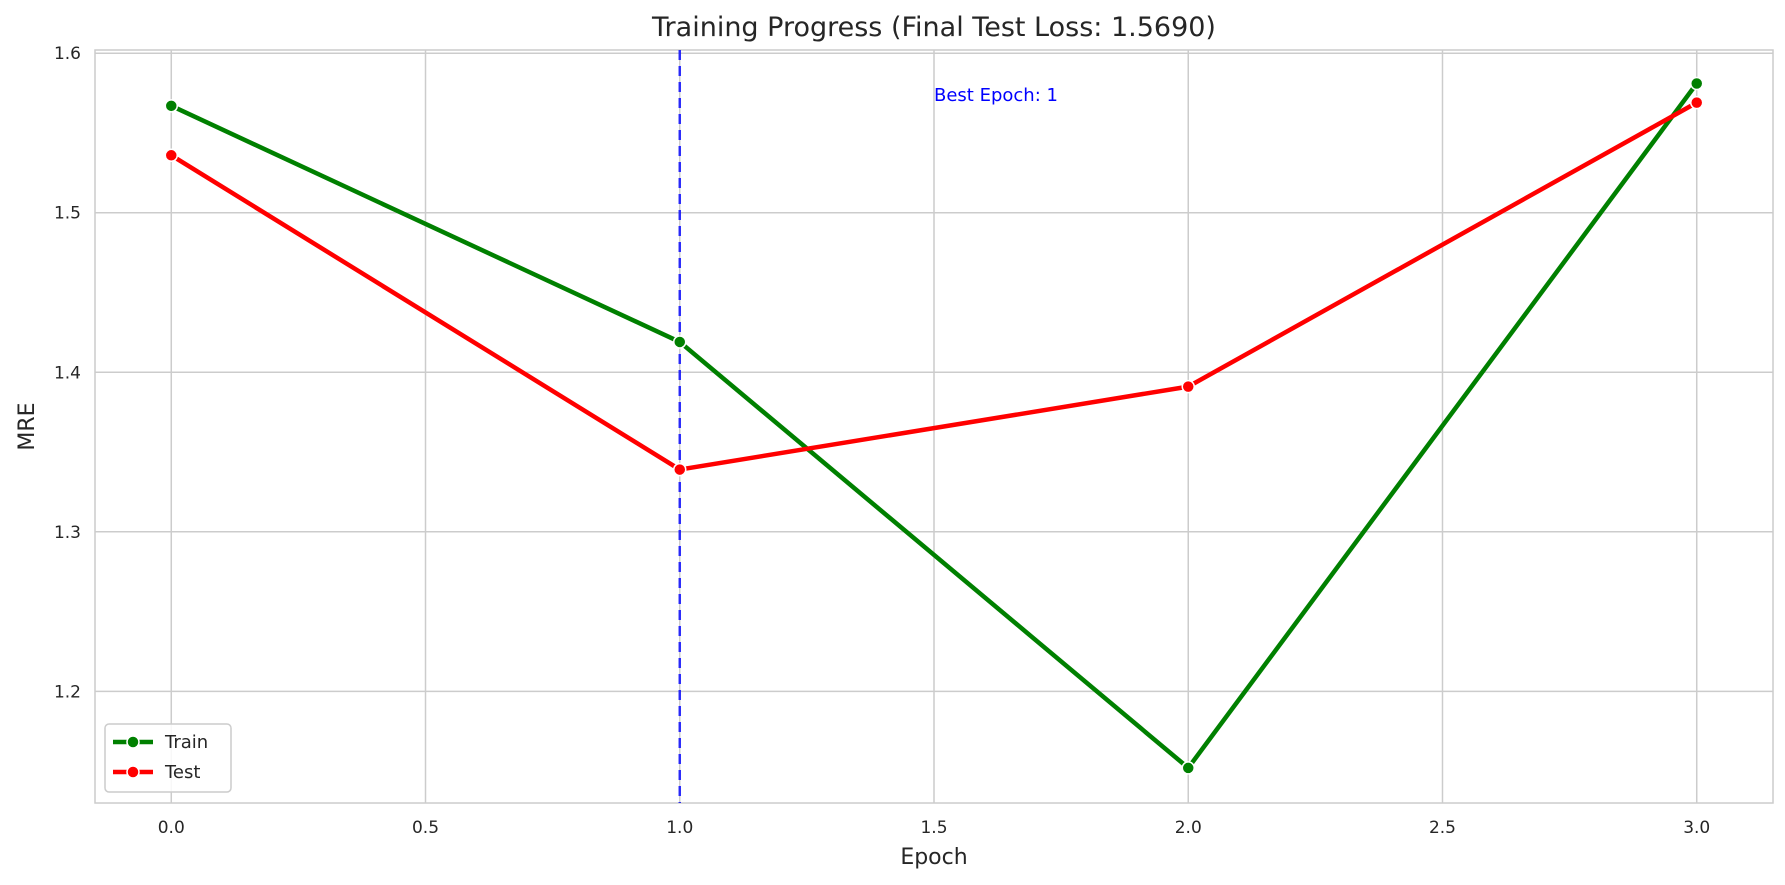 This screenshot has width=1785, height=885. Describe the element at coordinates (67, 54) in the screenshot. I see `y-tick-label: 1.6` at that location.